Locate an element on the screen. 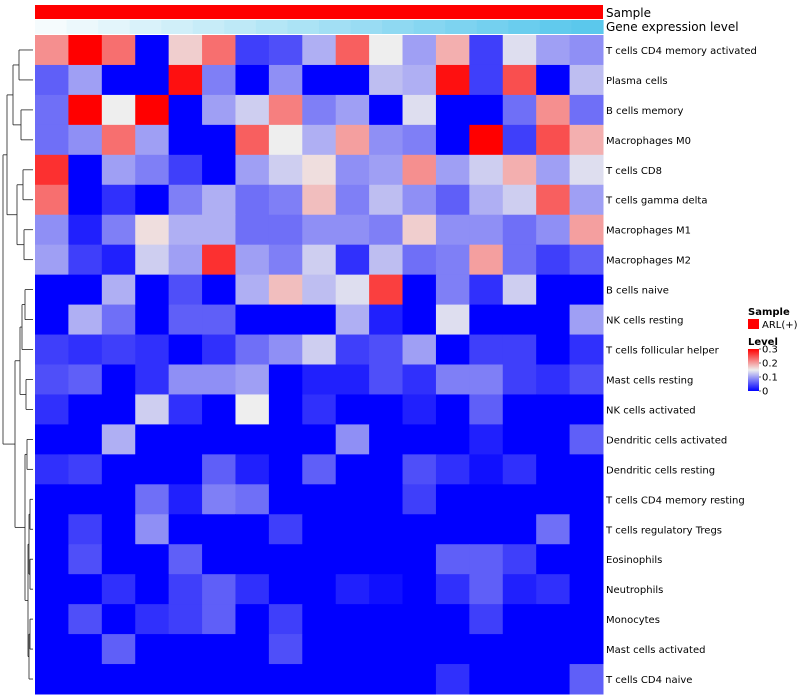 The width and height of the screenshot is (800, 700). row-label: T cells regulatory Tregs is located at coordinates (663, 530).